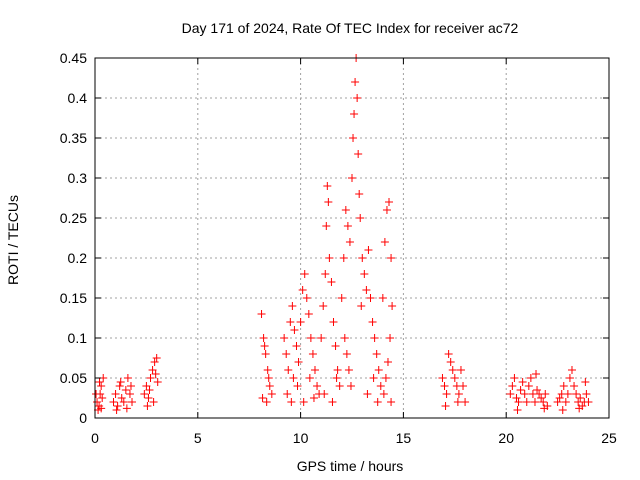 The width and height of the screenshot is (640, 480). What do you see at coordinates (13, 240) in the screenshot?
I see `y-axis-label: ROTI / TECUs` at bounding box center [13, 240].